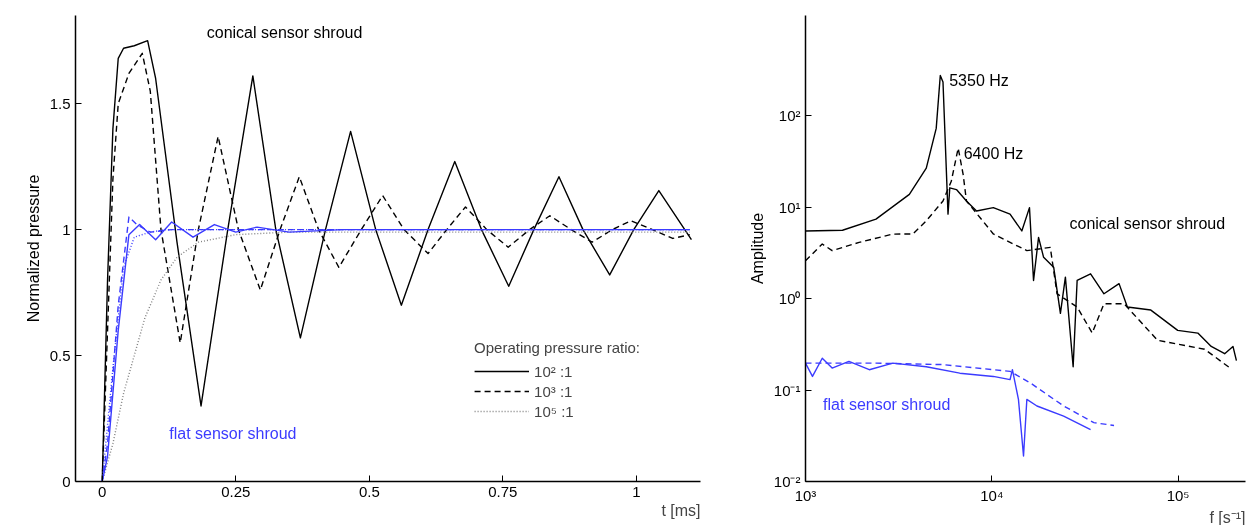 Image resolution: width=1258 pixels, height=527 pixels. What do you see at coordinates (787, 390) in the screenshot?
I see `y-tick-label: 10⁻¹` at bounding box center [787, 390].